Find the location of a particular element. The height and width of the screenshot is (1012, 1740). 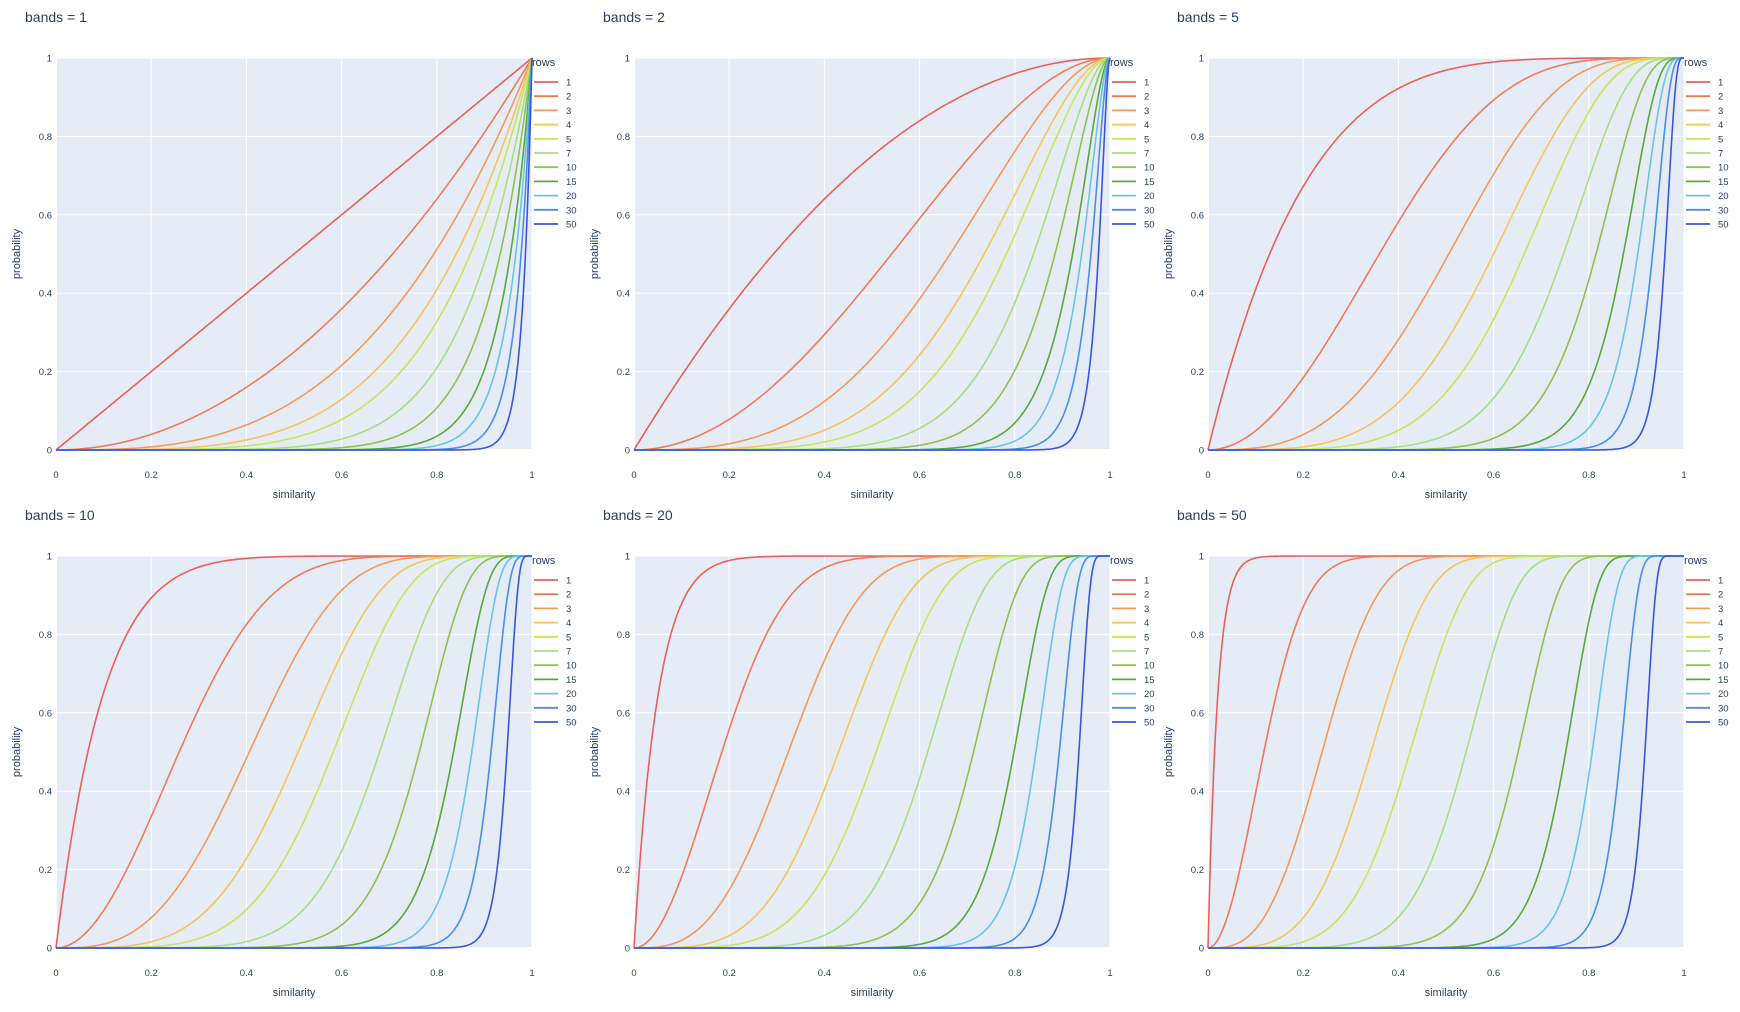

y-tick-label: 1 is located at coordinates (627, 59).